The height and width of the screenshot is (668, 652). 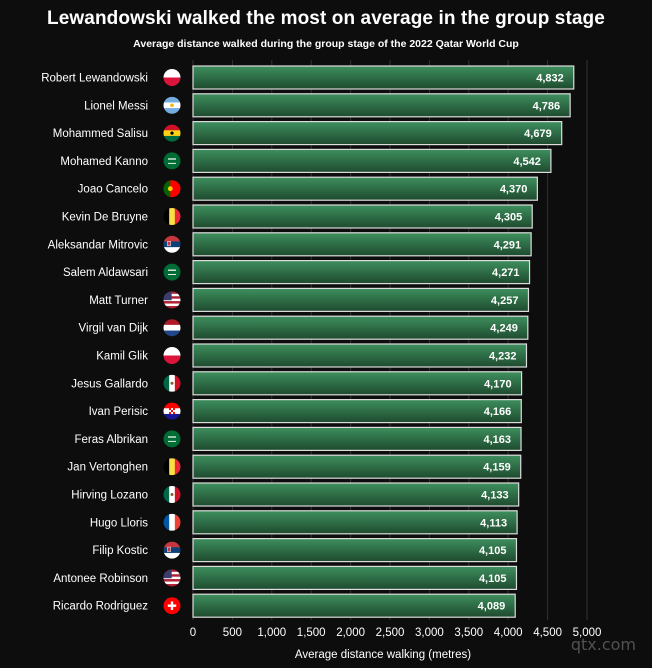 What do you see at coordinates (495, 496) in the screenshot?
I see `bar-value-label: 4,133` at bounding box center [495, 496].